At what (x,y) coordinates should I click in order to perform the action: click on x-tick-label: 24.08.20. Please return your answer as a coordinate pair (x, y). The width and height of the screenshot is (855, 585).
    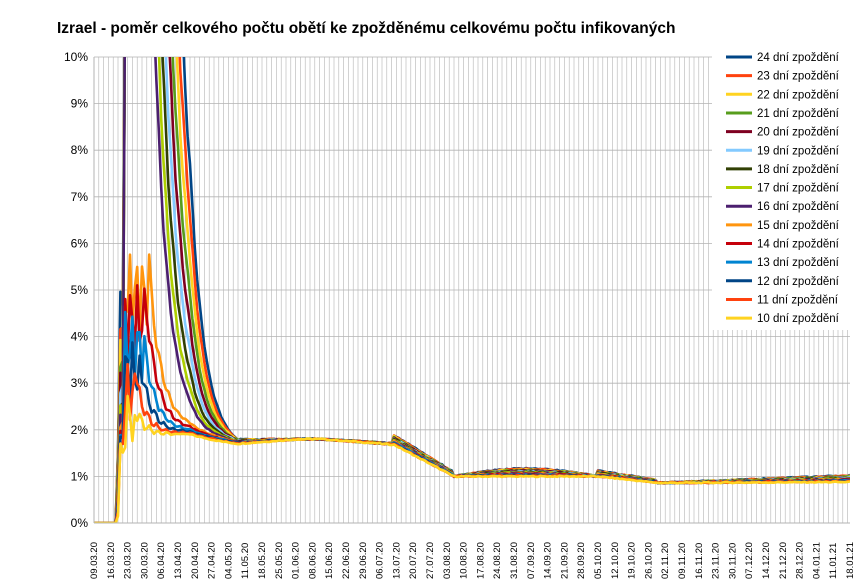
    Looking at the image, I should click on (497, 560).